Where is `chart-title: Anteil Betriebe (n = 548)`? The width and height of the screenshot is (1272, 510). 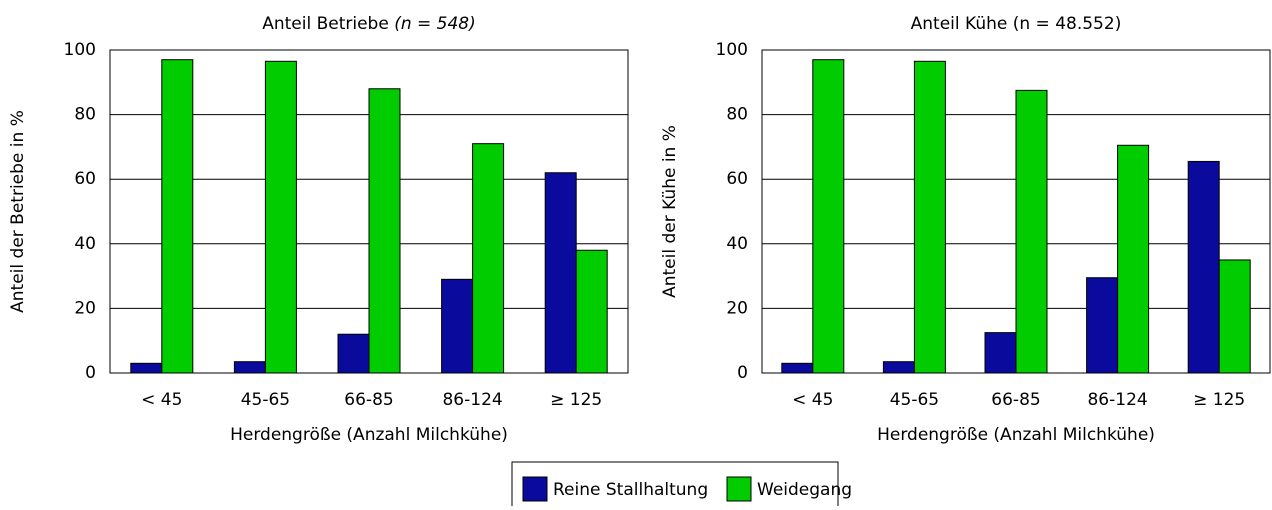
chart-title: Anteil Betriebe (n = 548) is located at coordinates (369, 24).